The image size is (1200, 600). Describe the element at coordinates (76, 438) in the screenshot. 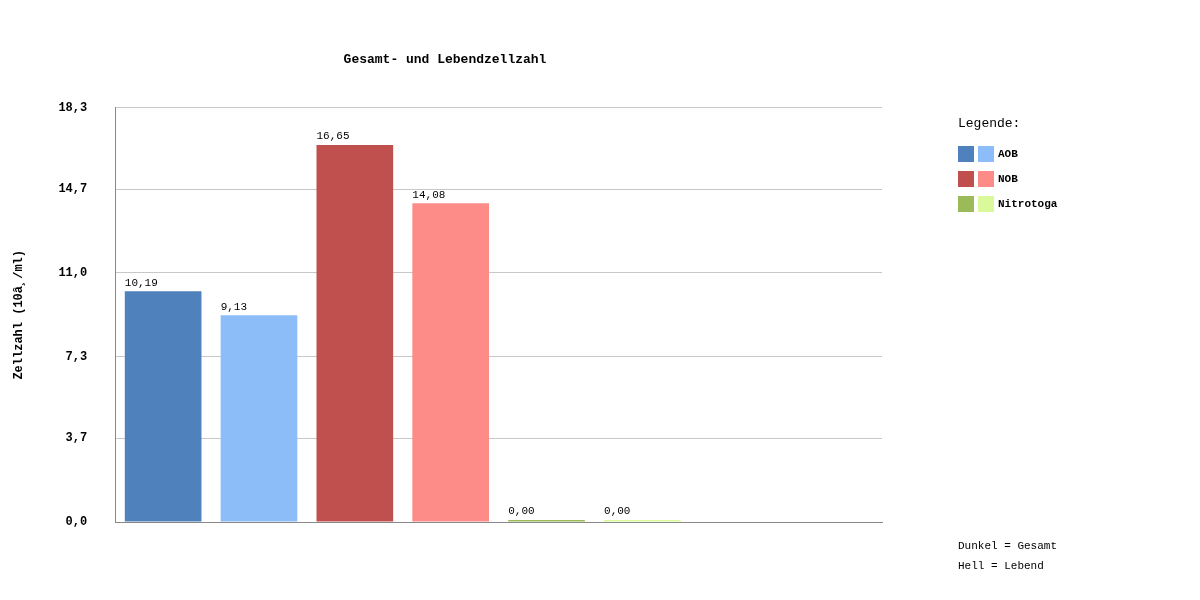

I see `y-tick-label: 3,7` at that location.